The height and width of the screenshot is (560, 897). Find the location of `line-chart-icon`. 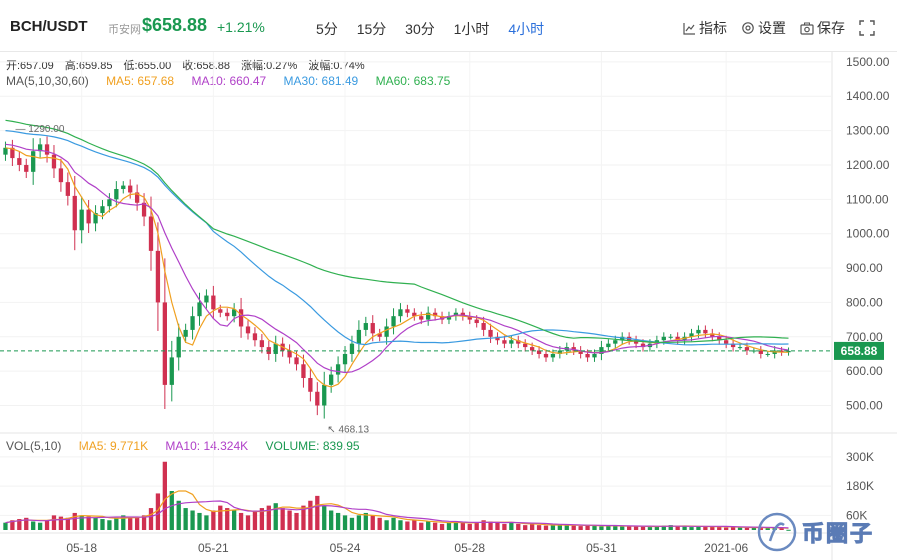

line-chart-icon is located at coordinates (689, 28).